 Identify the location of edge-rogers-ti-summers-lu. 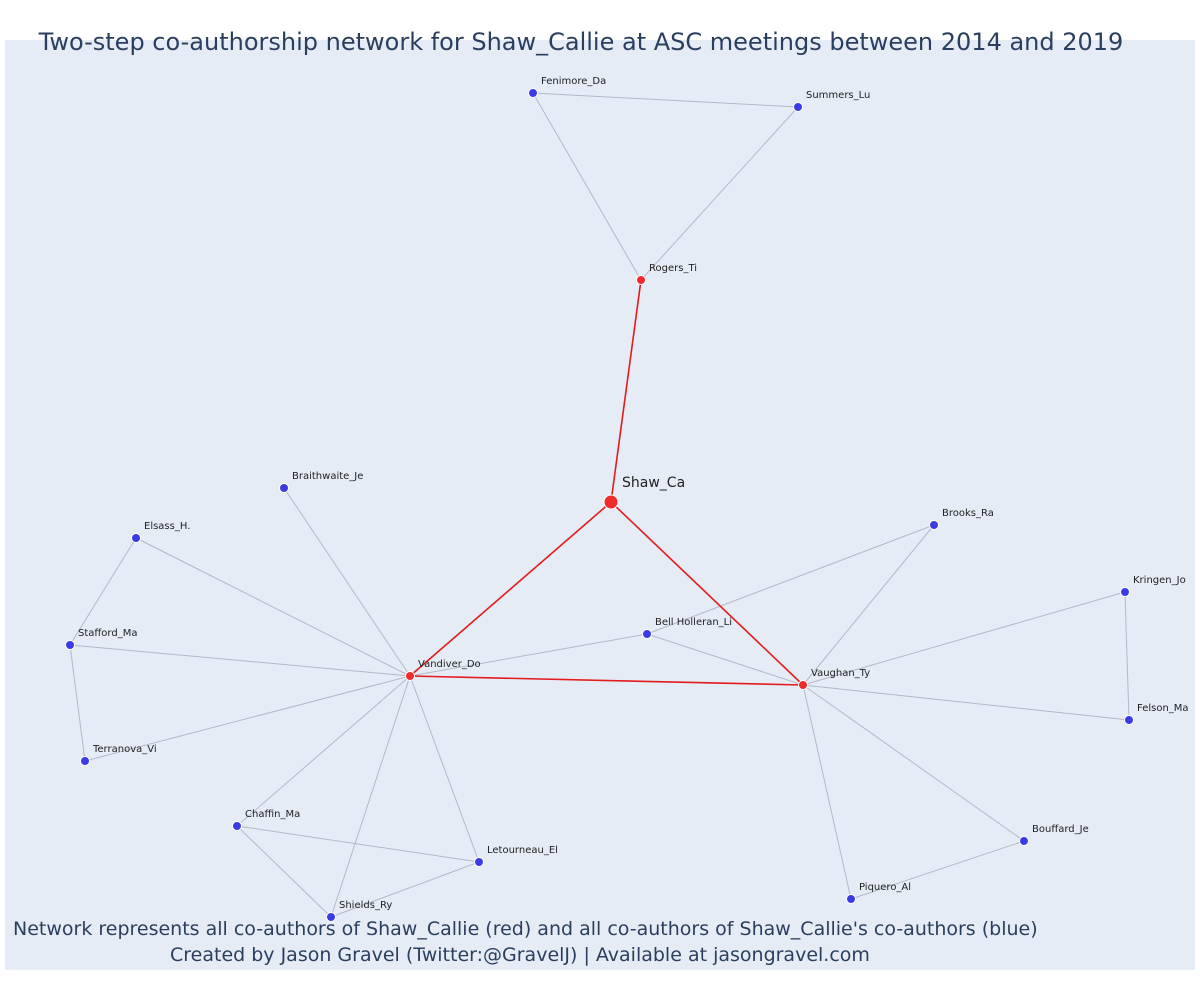
(719, 193).